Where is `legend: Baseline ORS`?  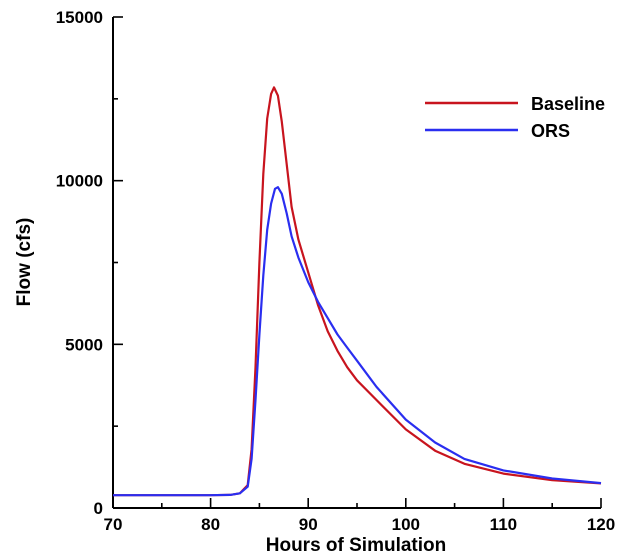 legend: Baseline ORS is located at coordinates (515, 117).